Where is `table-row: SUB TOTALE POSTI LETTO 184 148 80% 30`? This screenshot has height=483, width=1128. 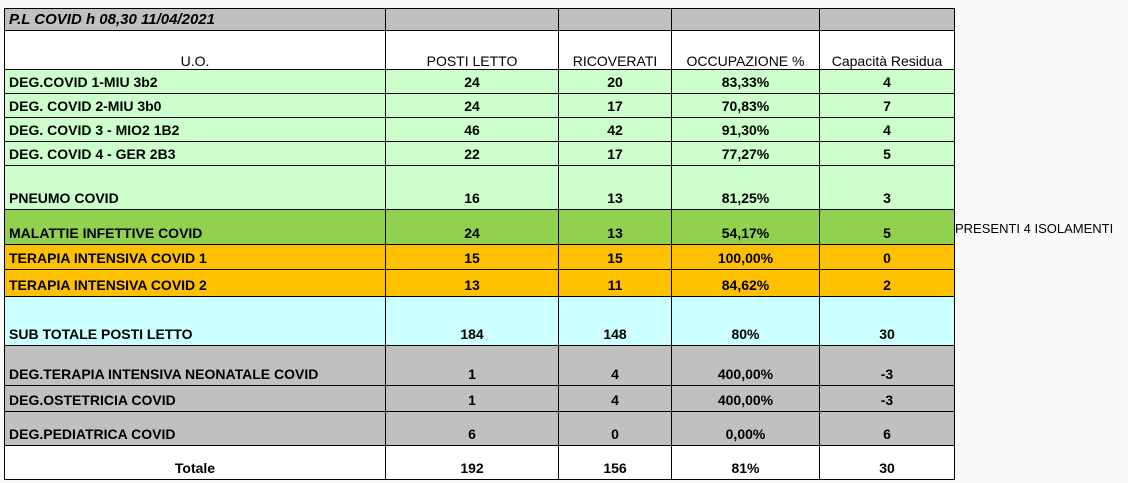 table-row: SUB TOTALE POSTI LETTO 184 148 80% 30 is located at coordinates (479, 321).